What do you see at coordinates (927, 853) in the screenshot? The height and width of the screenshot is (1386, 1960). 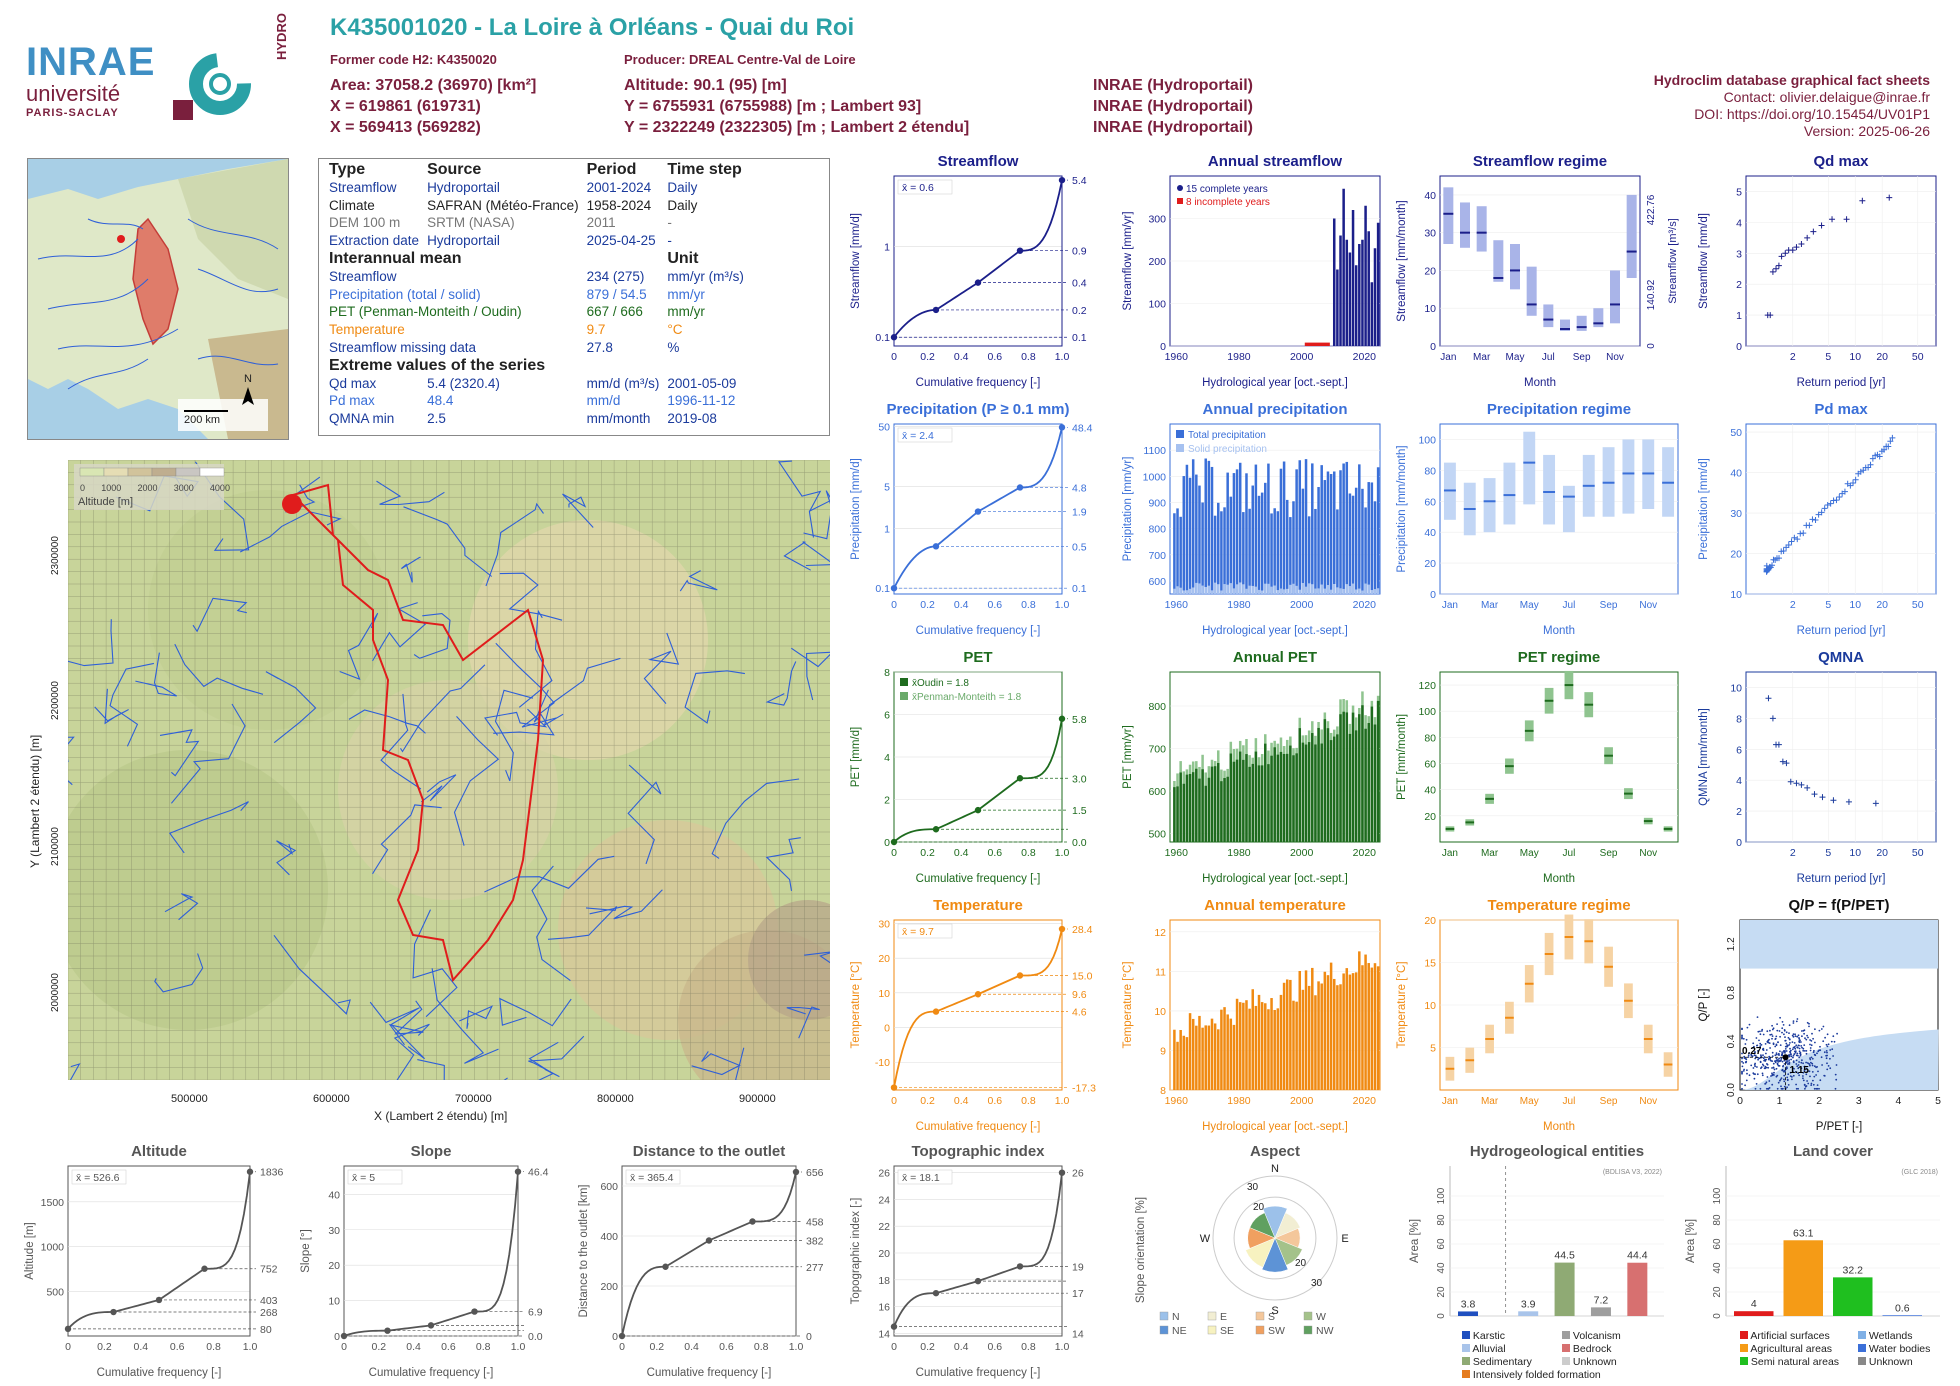 I see `x-tick-label: 0.2` at bounding box center [927, 853].